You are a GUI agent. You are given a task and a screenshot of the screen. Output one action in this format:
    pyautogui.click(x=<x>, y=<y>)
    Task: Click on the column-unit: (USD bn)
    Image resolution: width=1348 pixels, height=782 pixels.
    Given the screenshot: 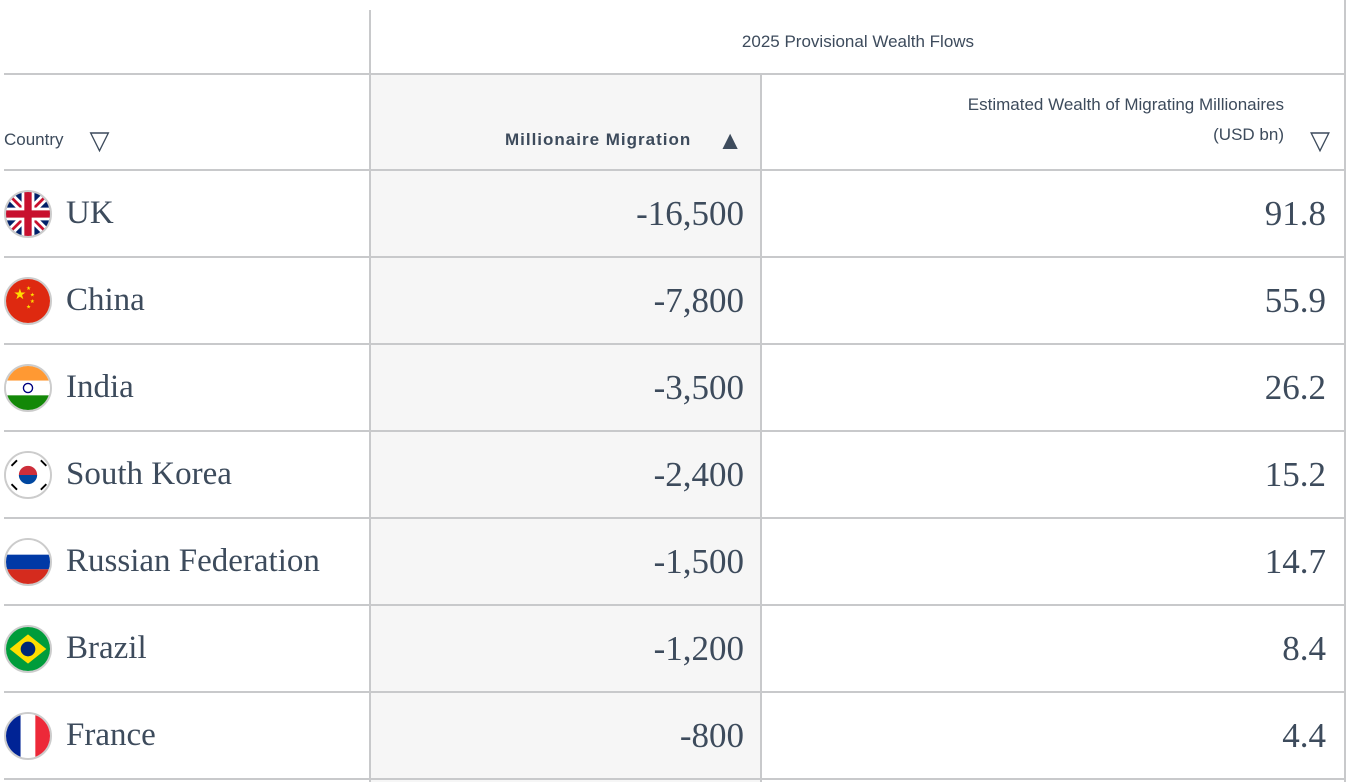 What is the action you would take?
    pyautogui.click(x=1248, y=134)
    